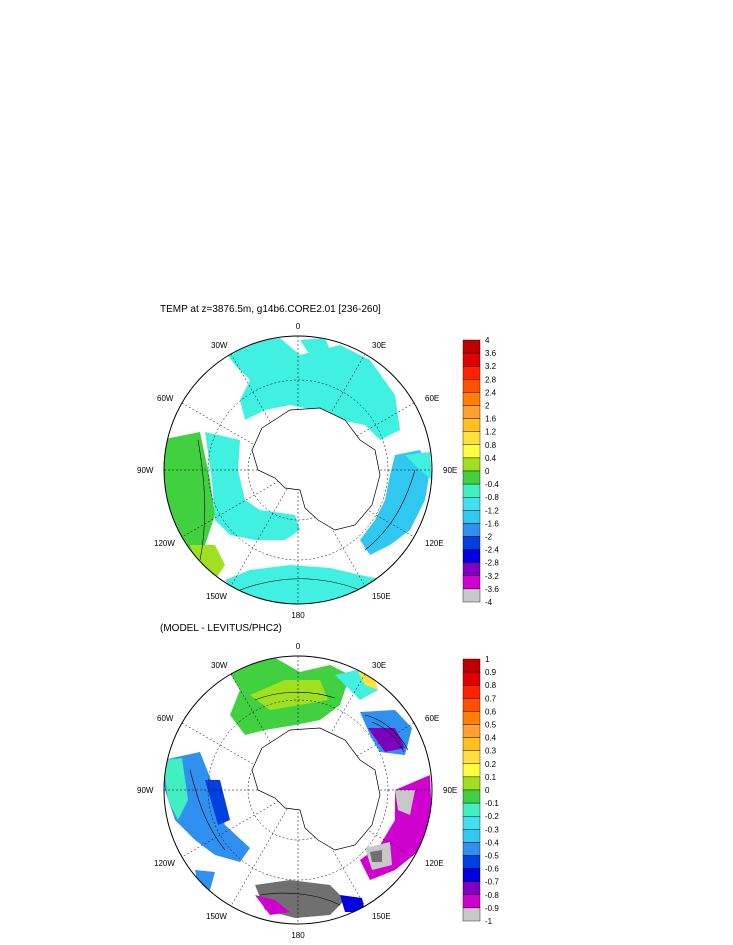  Describe the element at coordinates (381, 596) in the screenshot. I see `lon-label-150e: 150E` at that location.